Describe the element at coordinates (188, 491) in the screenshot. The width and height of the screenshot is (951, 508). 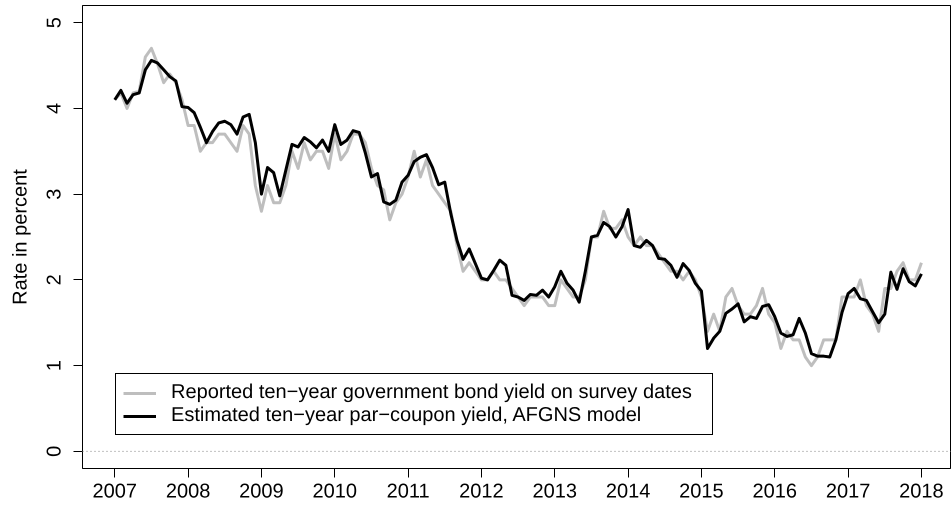
I see `x-tick-label: 2008` at that location.